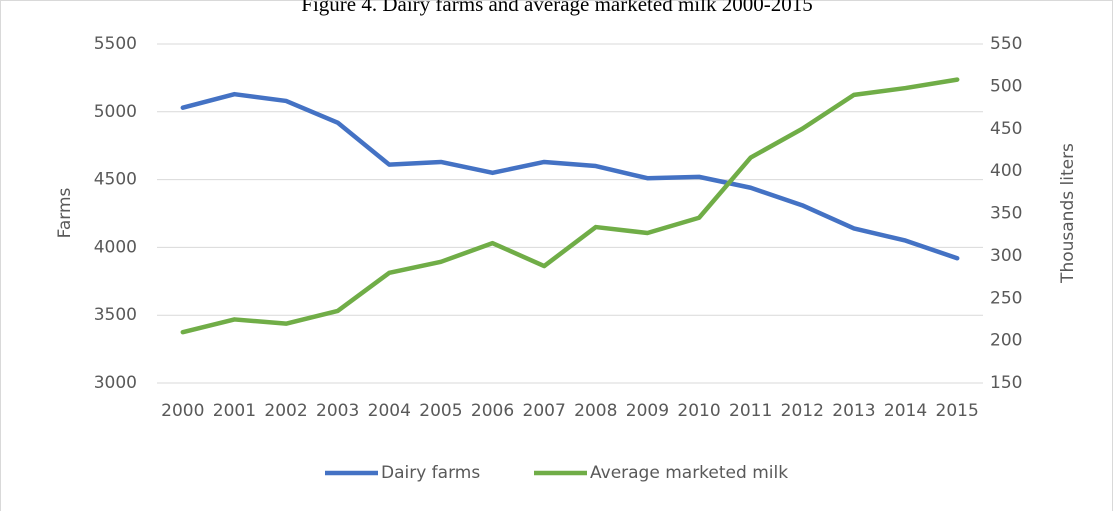 The image size is (1114, 511). I want to click on y2-tick-label: 250, so click(1006, 298).